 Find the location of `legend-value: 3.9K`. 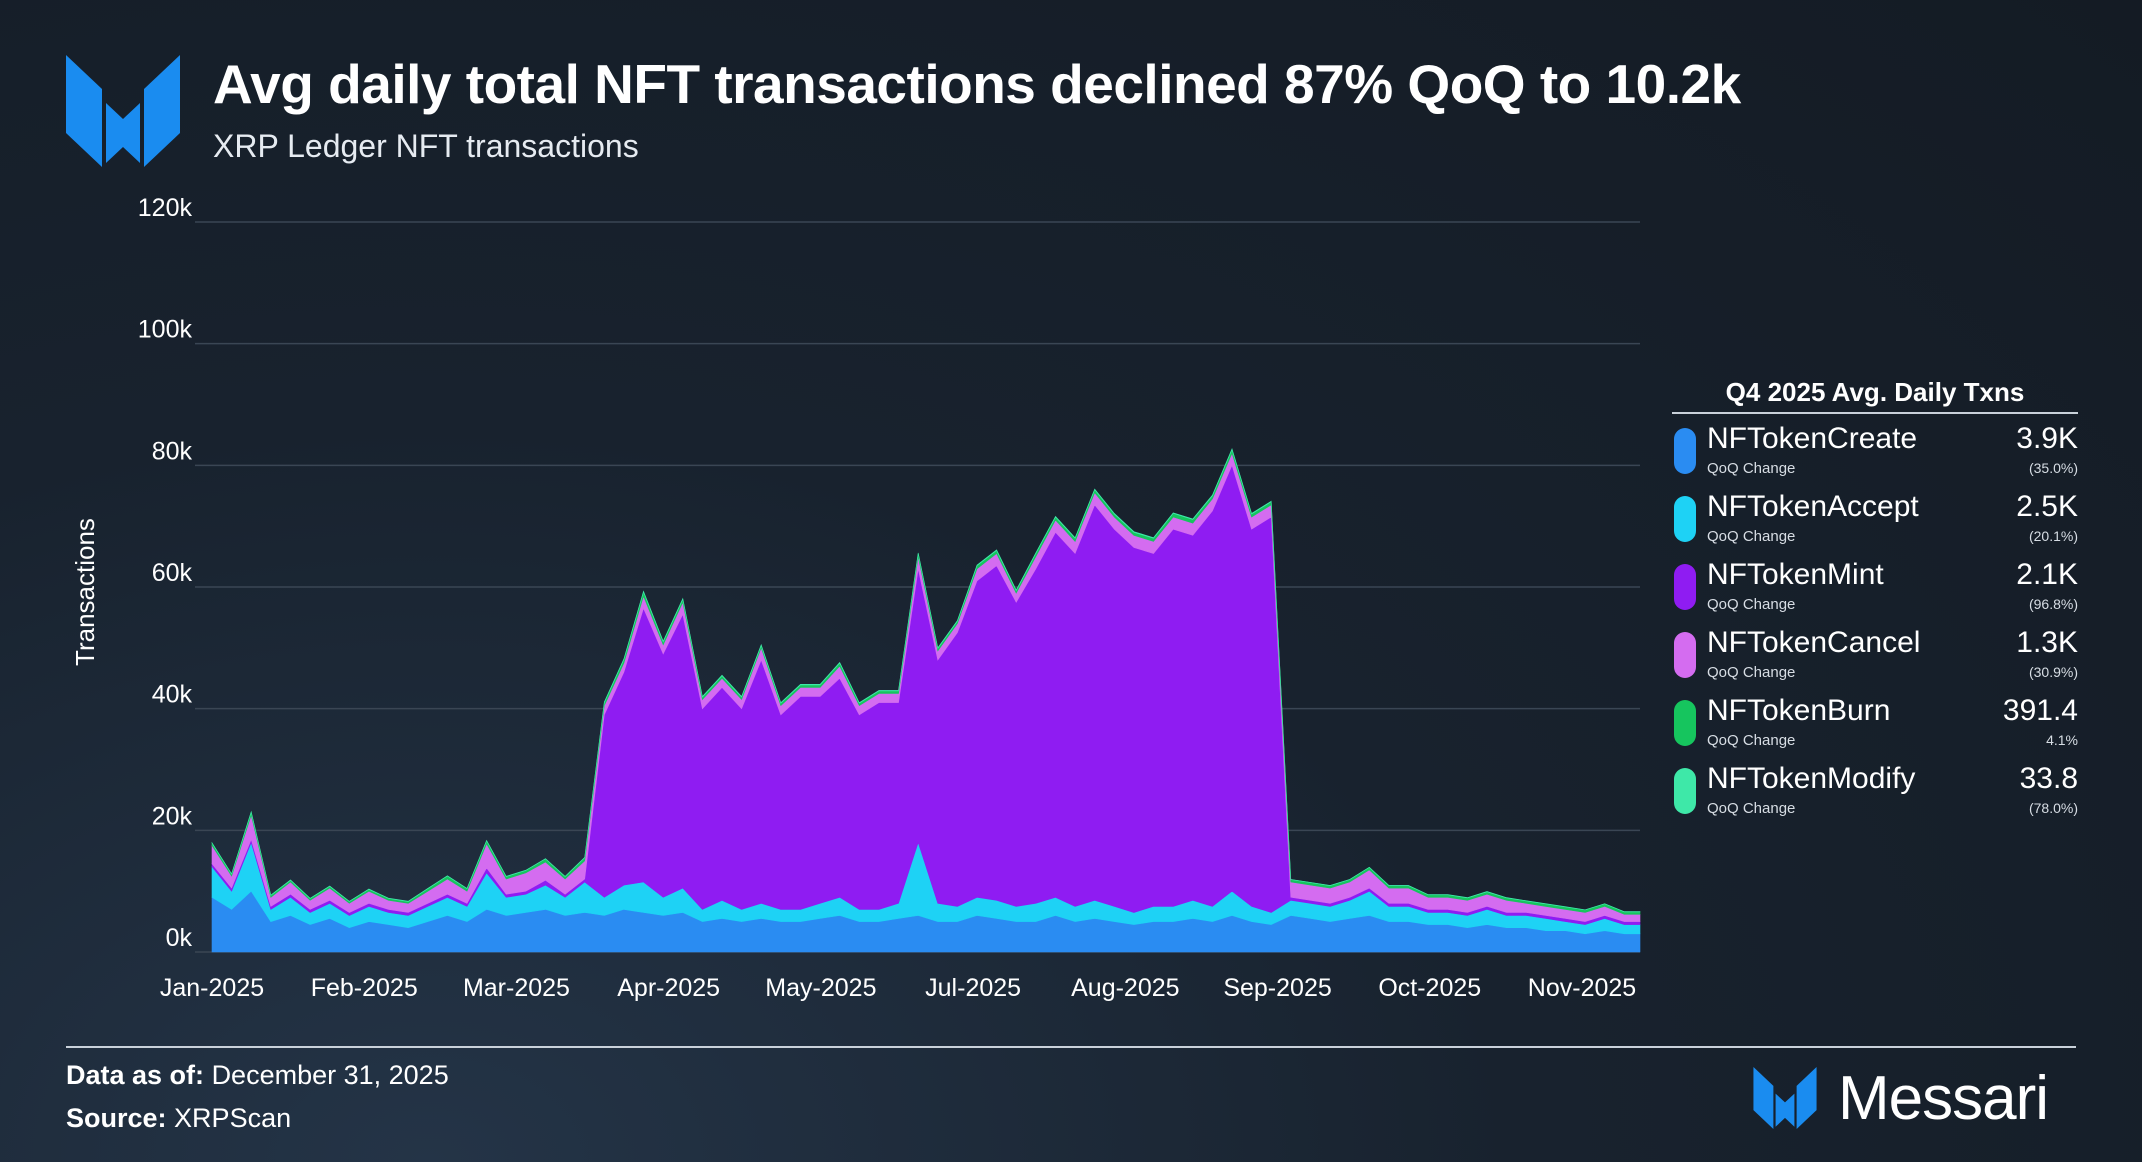

legend-value: 3.9K is located at coordinates (2047, 438).